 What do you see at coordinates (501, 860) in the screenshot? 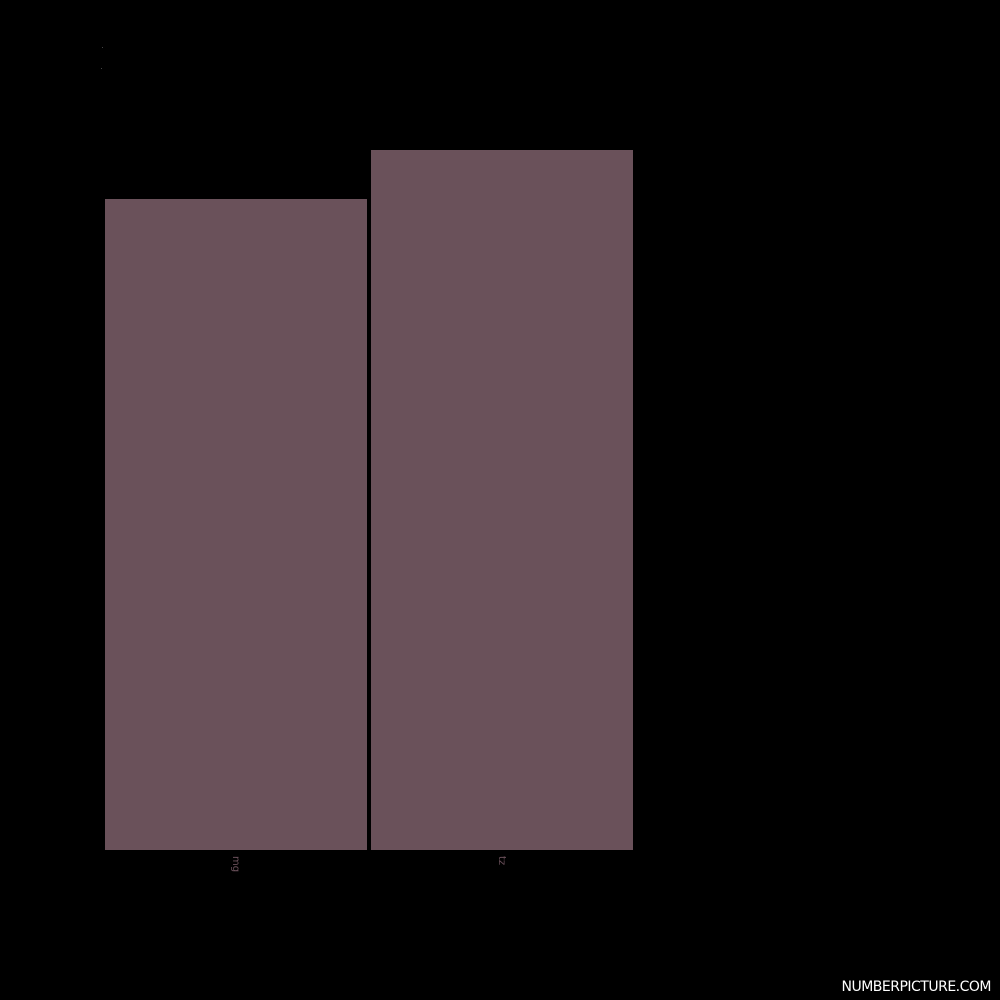
I see `x-tick-label-tz: tz` at bounding box center [501, 860].